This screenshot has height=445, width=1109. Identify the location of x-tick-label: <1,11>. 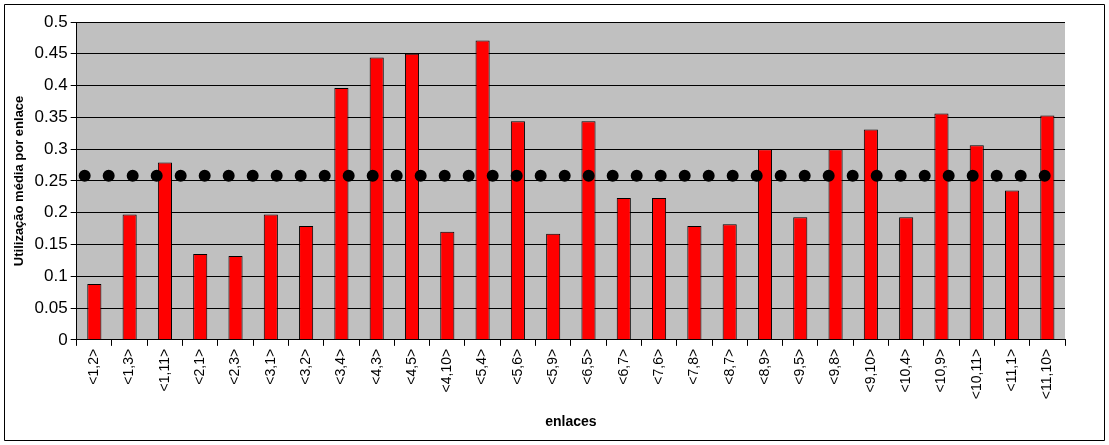
(163, 370).